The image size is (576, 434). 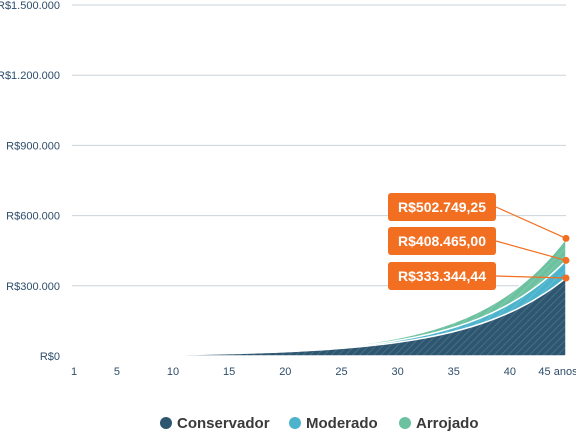 I want to click on x-tick-label: 40, so click(x=510, y=372).